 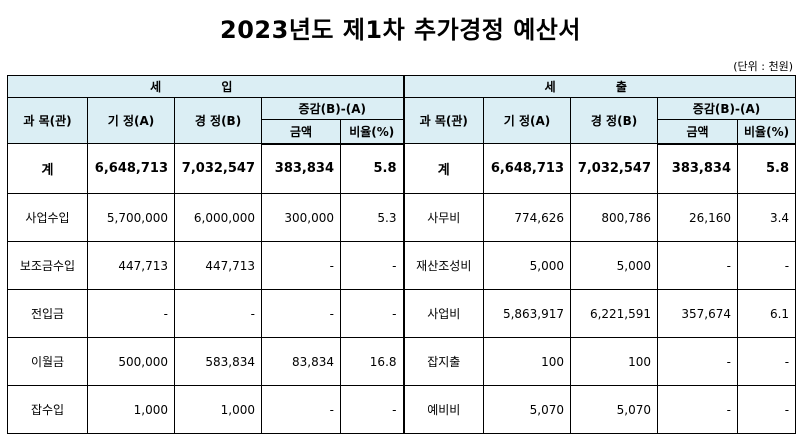 I want to click on total-exp-existing: 6,648,713, so click(x=527, y=168).